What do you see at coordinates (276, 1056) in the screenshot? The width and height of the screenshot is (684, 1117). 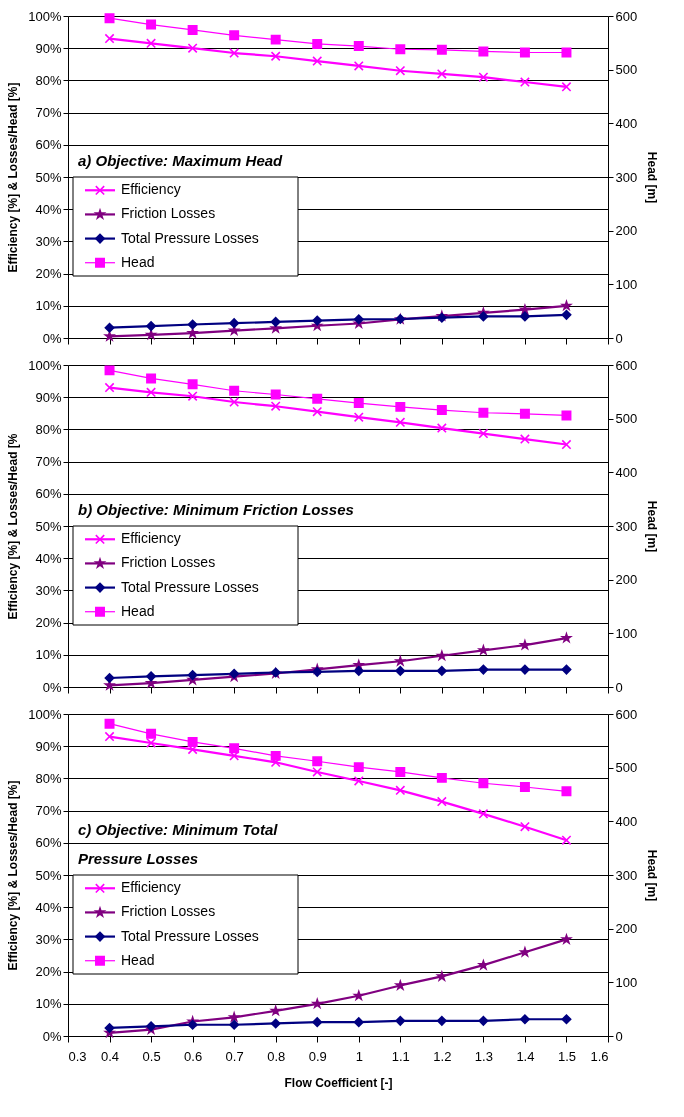 I see `x-tick-label: 0.8` at bounding box center [276, 1056].